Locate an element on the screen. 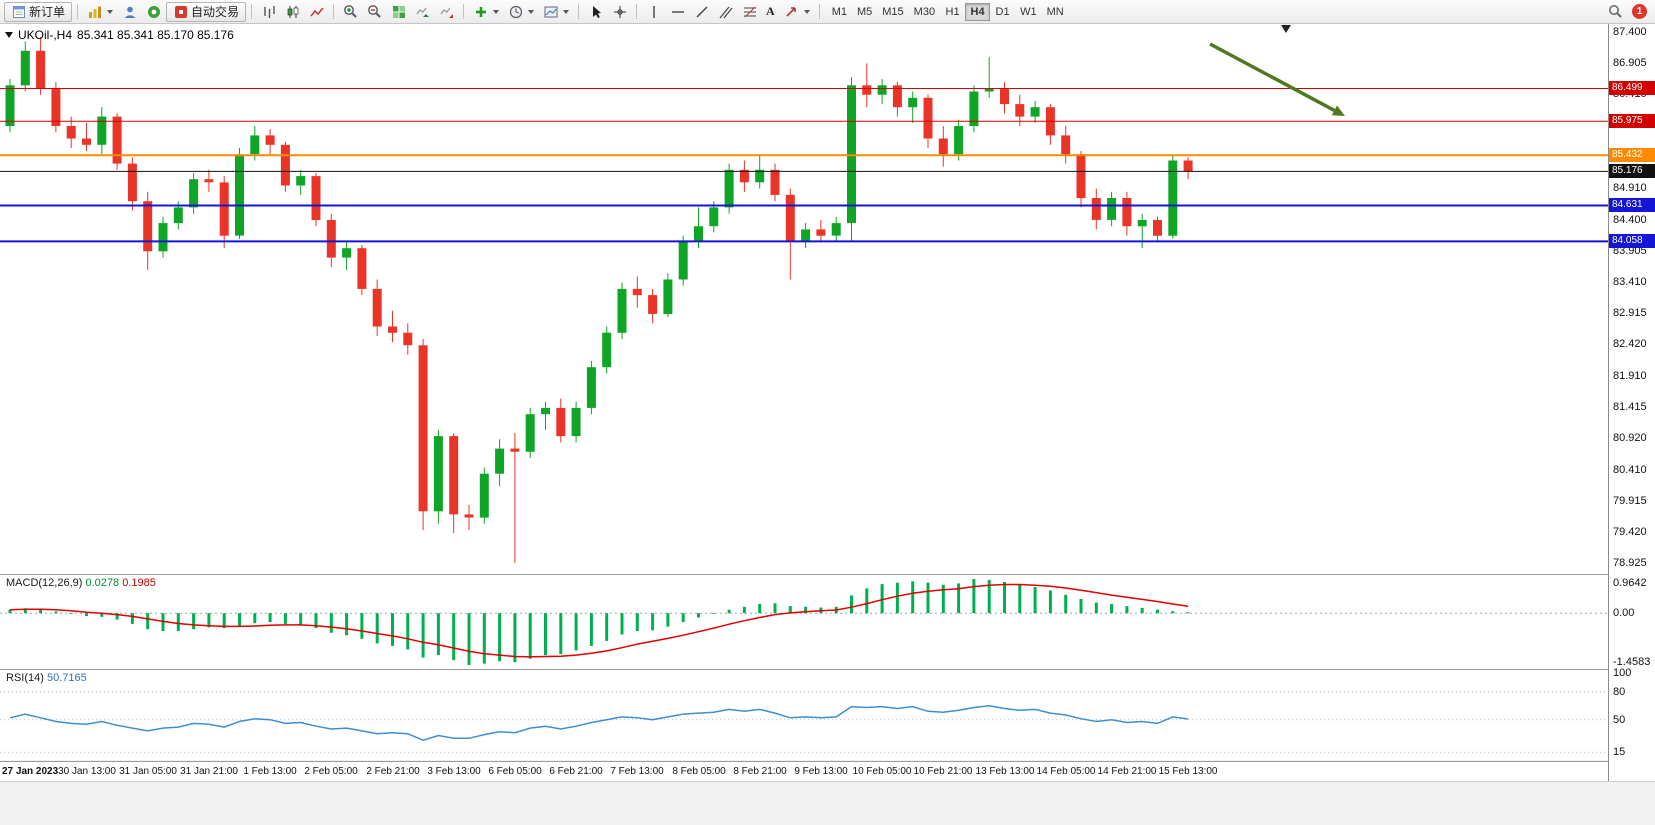 This screenshot has height=825, width=1655. profiles-icon is located at coordinates (129, 11).